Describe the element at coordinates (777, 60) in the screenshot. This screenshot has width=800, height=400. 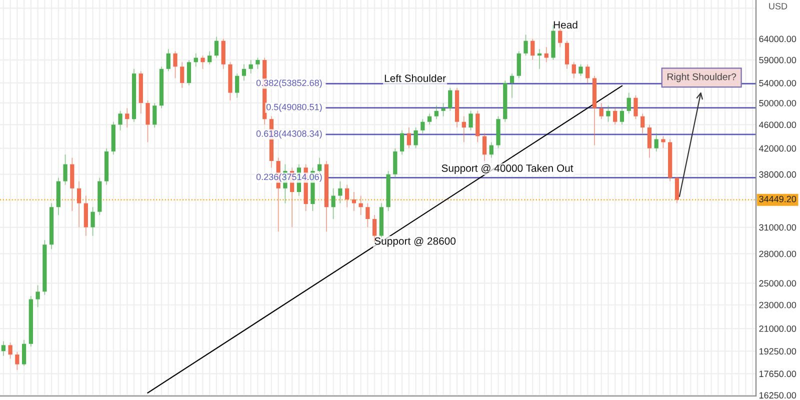
I see `y-tick-label: 59000.00` at that location.